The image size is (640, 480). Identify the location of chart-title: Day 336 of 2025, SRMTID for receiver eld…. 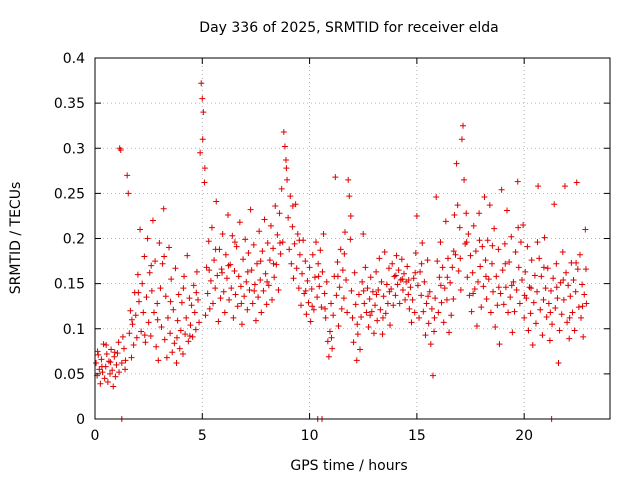
(348, 28).